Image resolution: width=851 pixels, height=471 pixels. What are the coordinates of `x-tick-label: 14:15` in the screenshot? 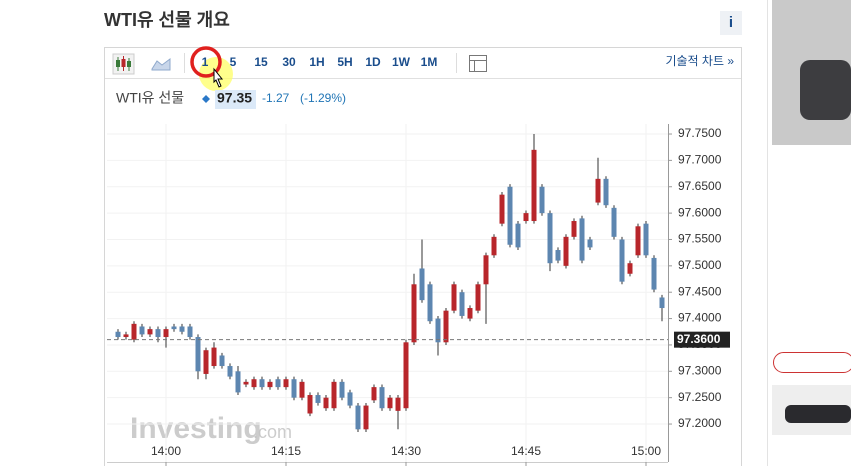 It's located at (286, 451).